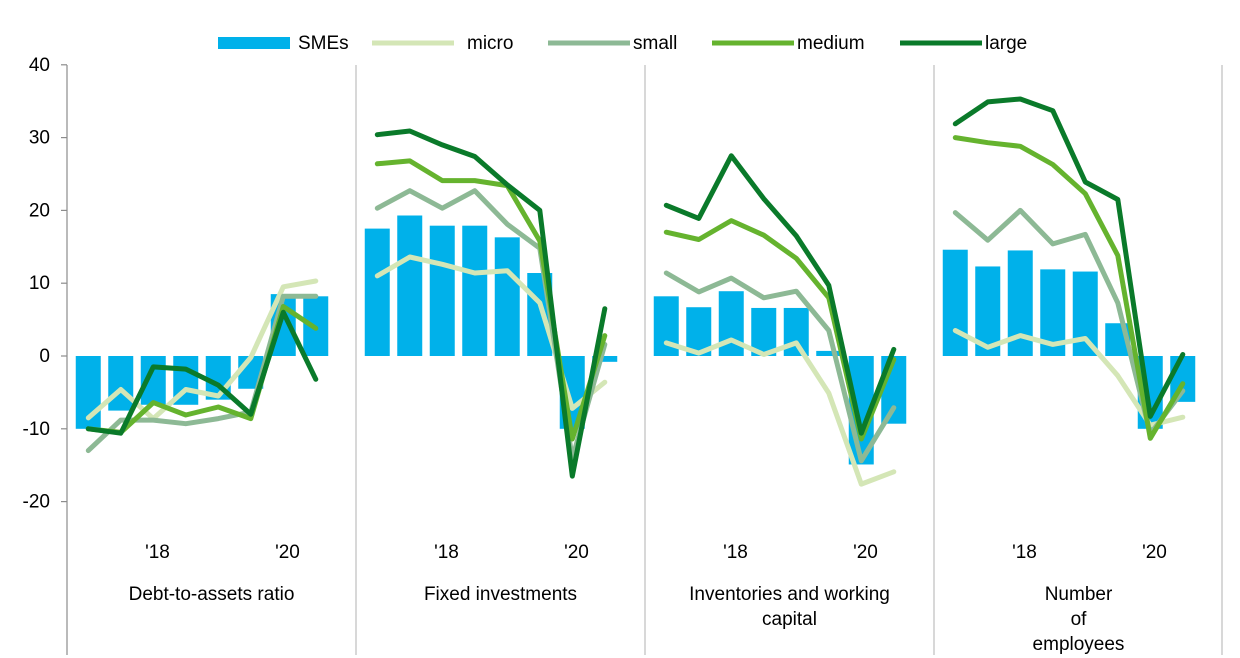 This screenshot has width=1240, height=658. What do you see at coordinates (44, 356) in the screenshot?
I see `y-tick-label: 0` at bounding box center [44, 356].